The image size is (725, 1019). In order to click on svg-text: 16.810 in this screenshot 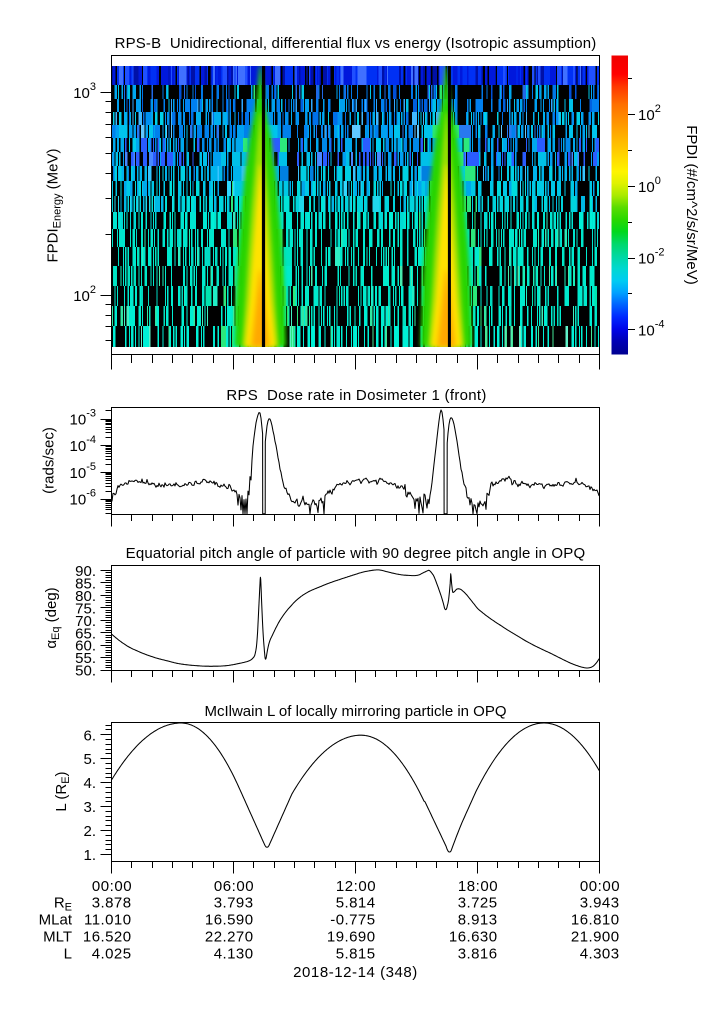, I will do `click(595, 920)`.